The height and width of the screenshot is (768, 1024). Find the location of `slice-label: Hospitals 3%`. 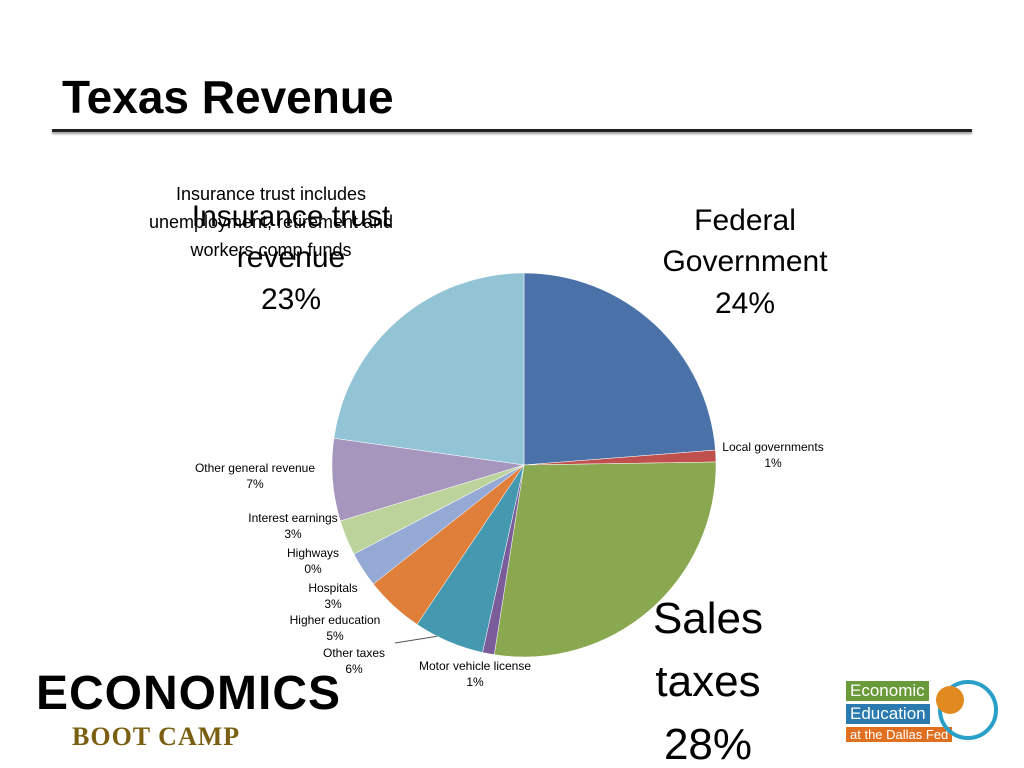

slice-label: Hospitals 3% is located at coordinates (333, 596).